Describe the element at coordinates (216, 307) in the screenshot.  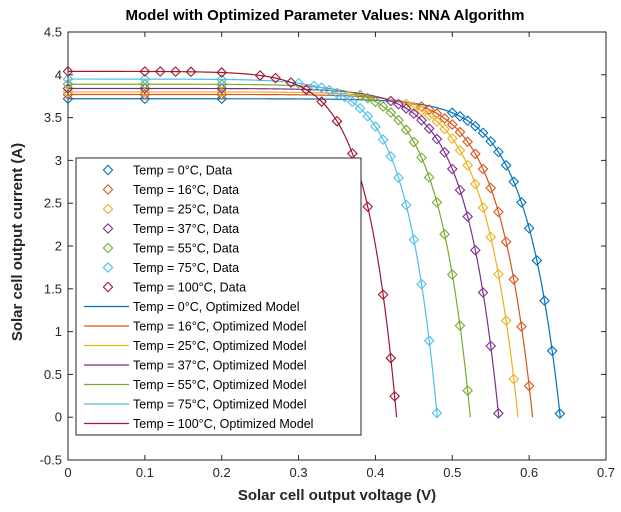
I see `legend-entry-model-0c: Temp = 0°C, Optimized Model` at that location.